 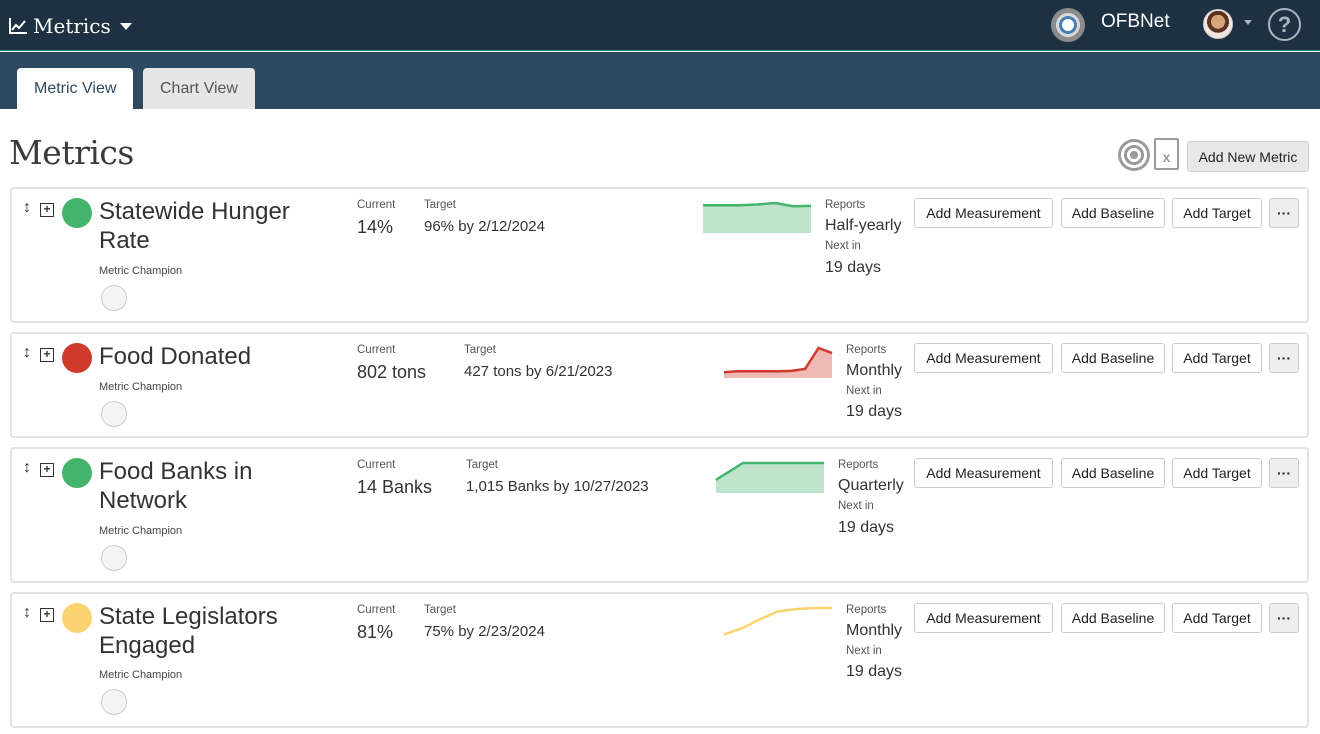 What do you see at coordinates (1134, 155) in the screenshot?
I see `target-icon` at bounding box center [1134, 155].